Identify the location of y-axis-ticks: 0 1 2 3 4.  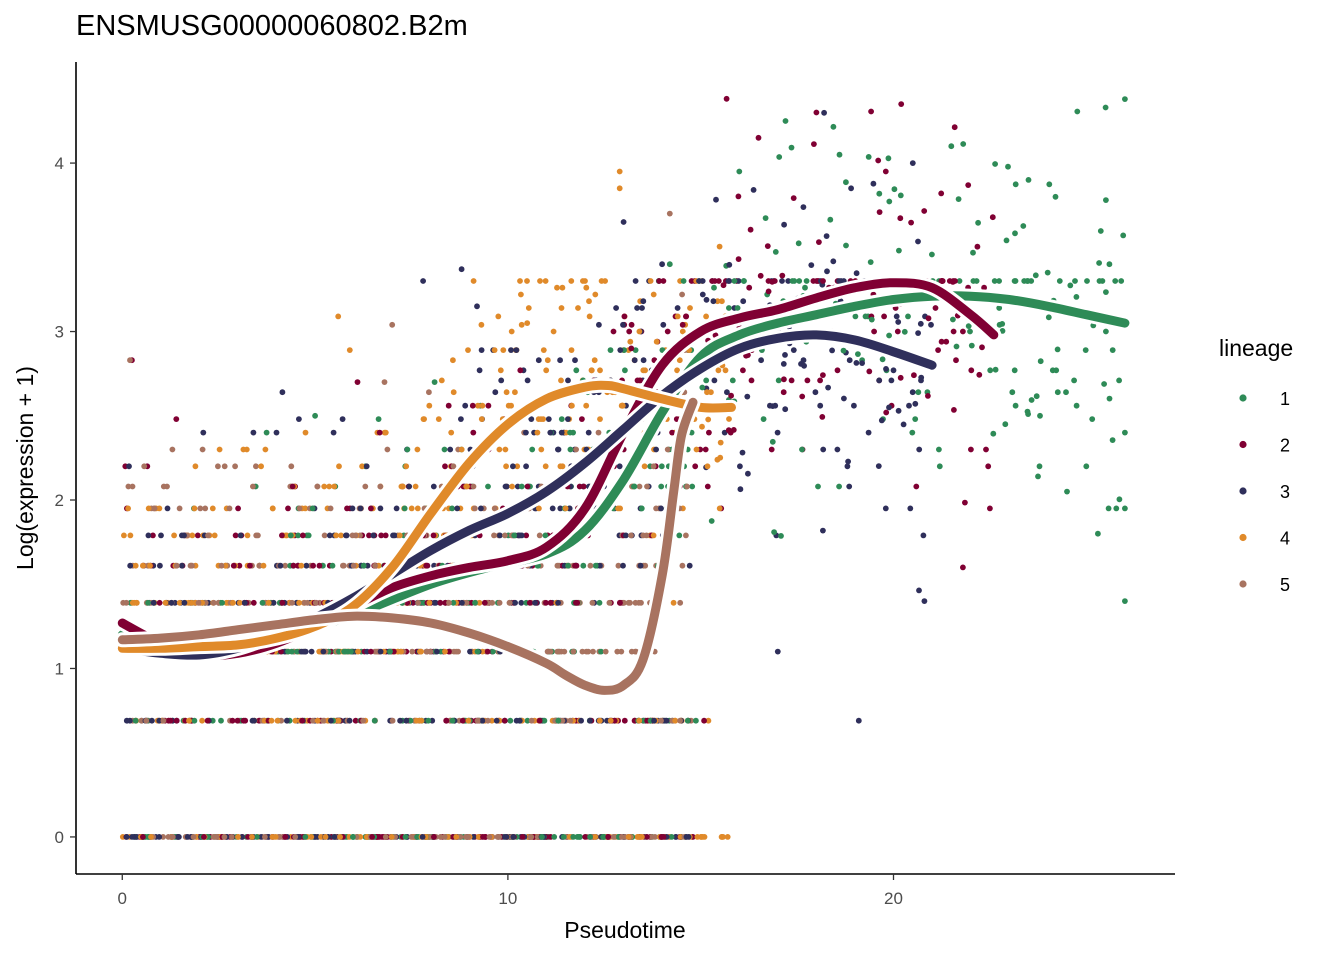
(65, 500).